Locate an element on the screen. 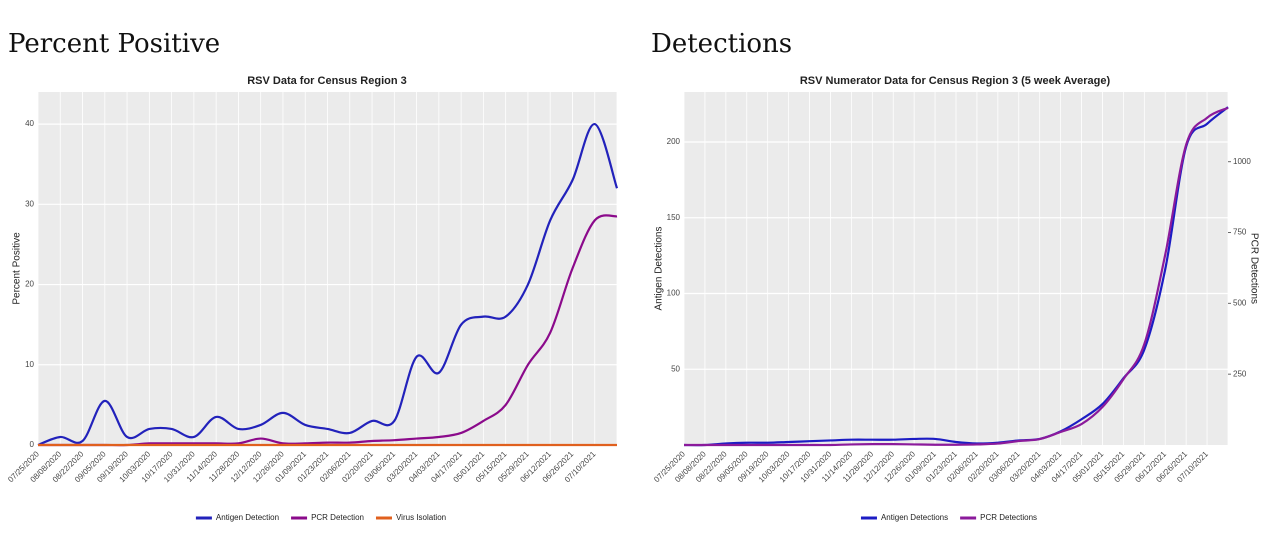  y-tick-label: 20 is located at coordinates (29, 284).